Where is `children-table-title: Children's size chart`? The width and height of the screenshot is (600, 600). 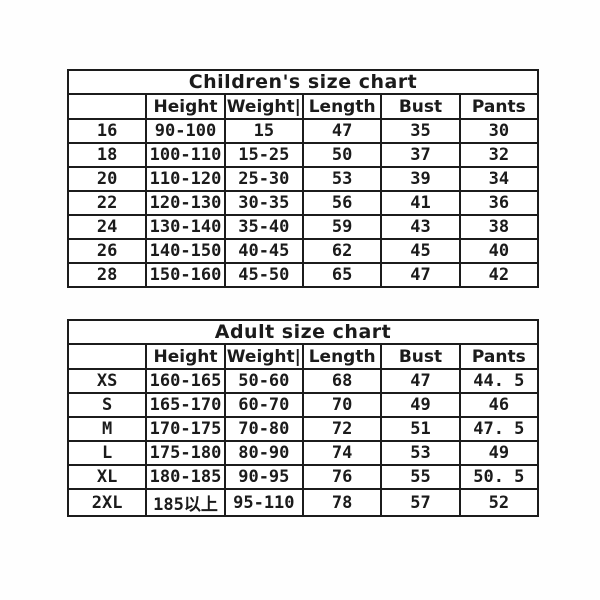
children-table-title: Children's size chart is located at coordinates (303, 82).